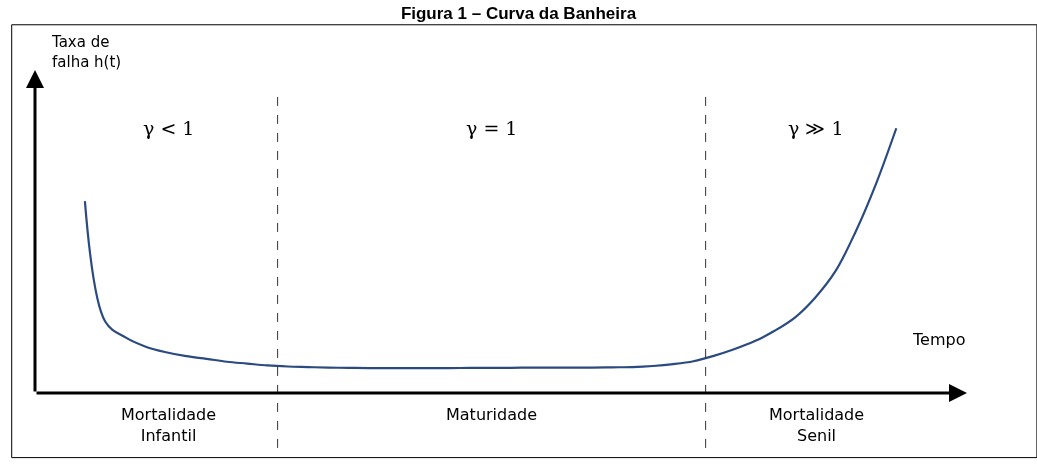  What do you see at coordinates (939, 339) in the screenshot?
I see `x-axis-title: Tempo` at bounding box center [939, 339].